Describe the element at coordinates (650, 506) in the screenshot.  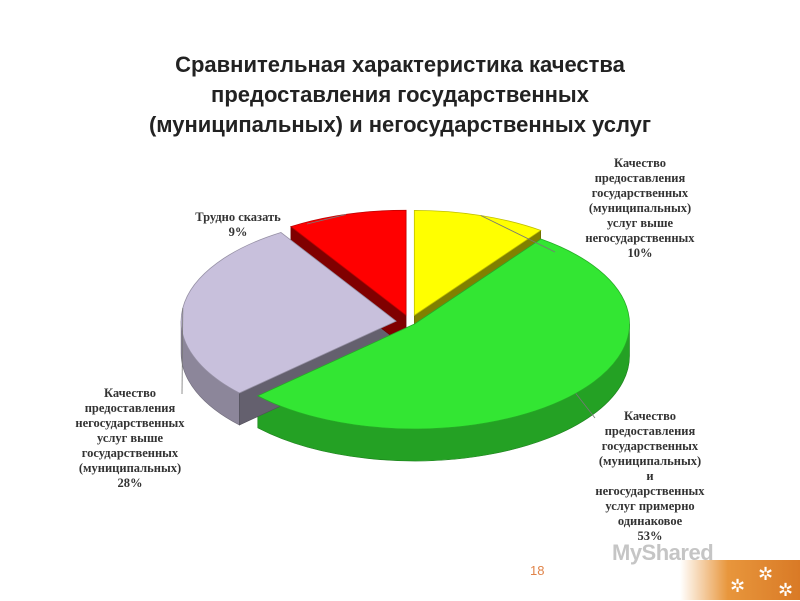
I see `slice-label-line: услуг примерно` at that location.